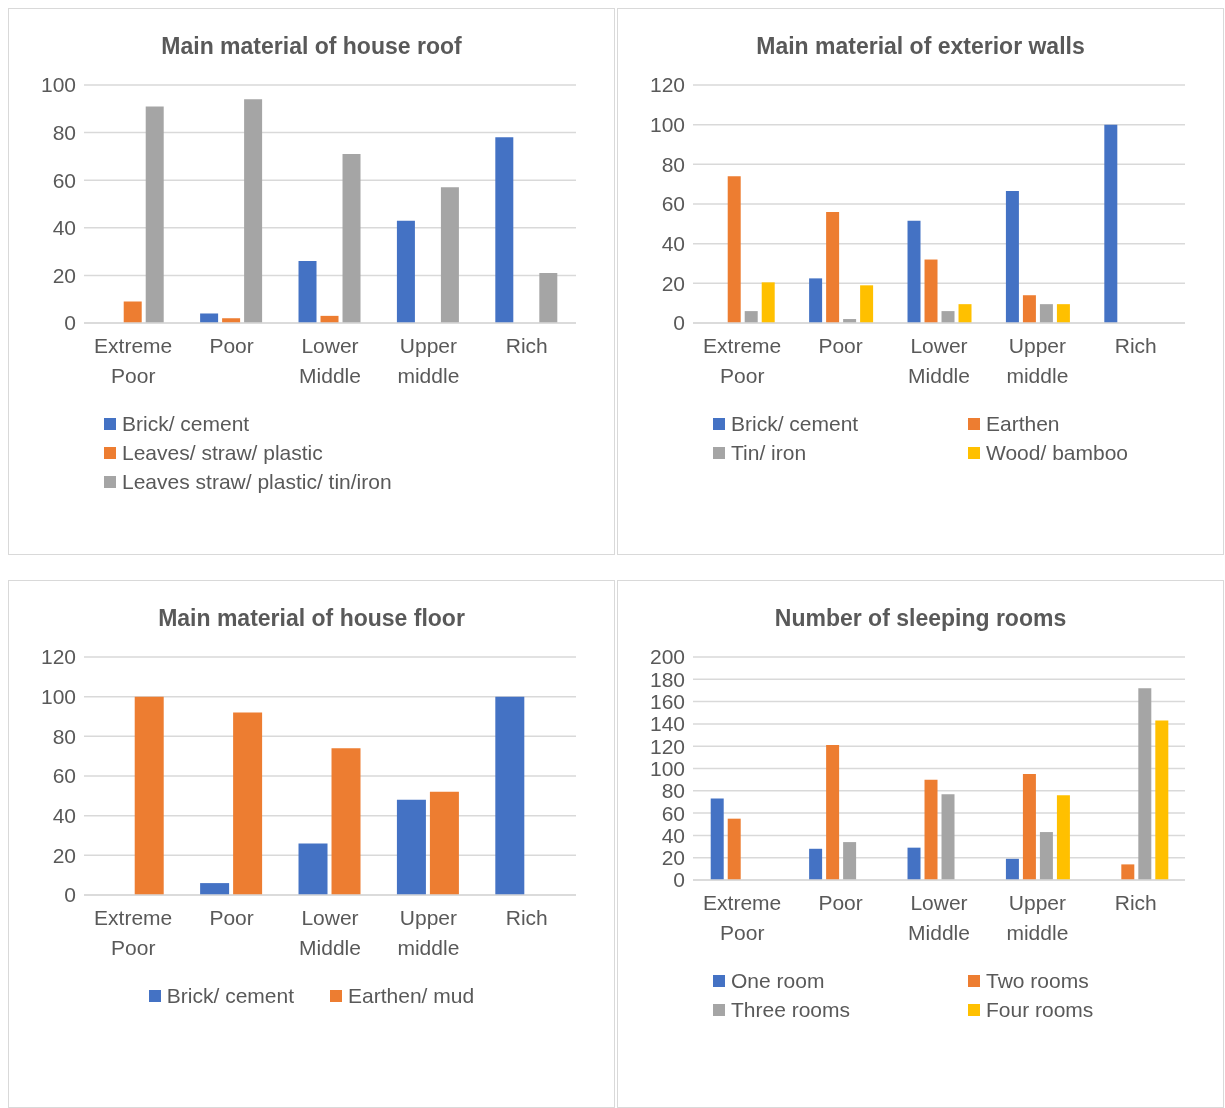 This screenshot has height=1108, width=1225. What do you see at coordinates (311, 619) in the screenshot?
I see `chart-title: Main material of house floor` at bounding box center [311, 619].